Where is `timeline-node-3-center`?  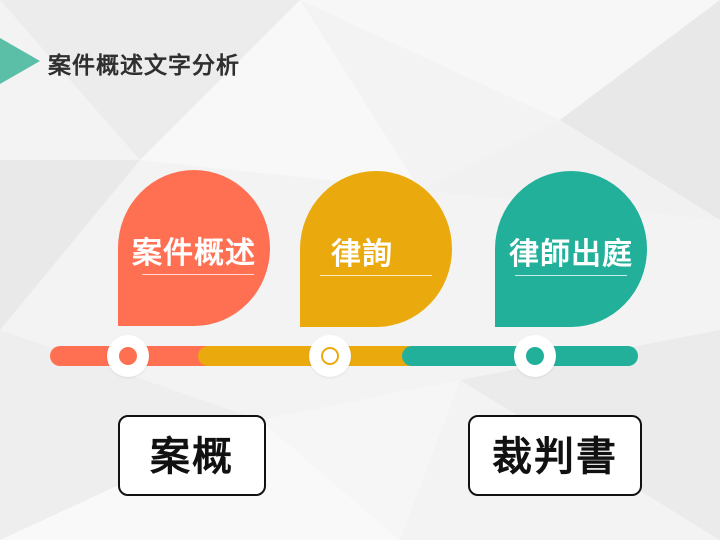
timeline-node-3-center is located at coordinates (535, 356).